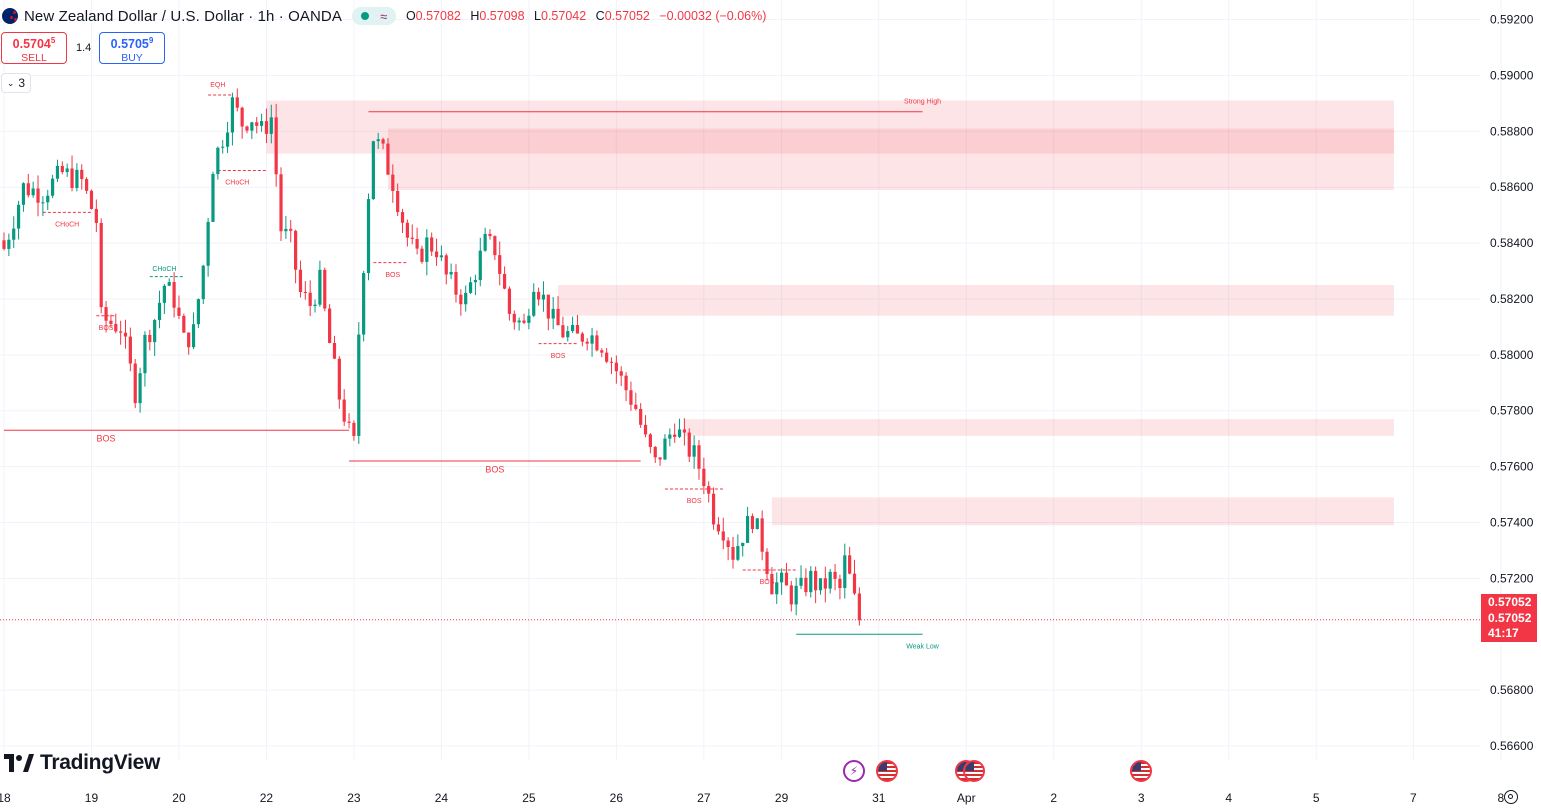 The image size is (1541, 811). I want to click on high-label: H, so click(475, 16).